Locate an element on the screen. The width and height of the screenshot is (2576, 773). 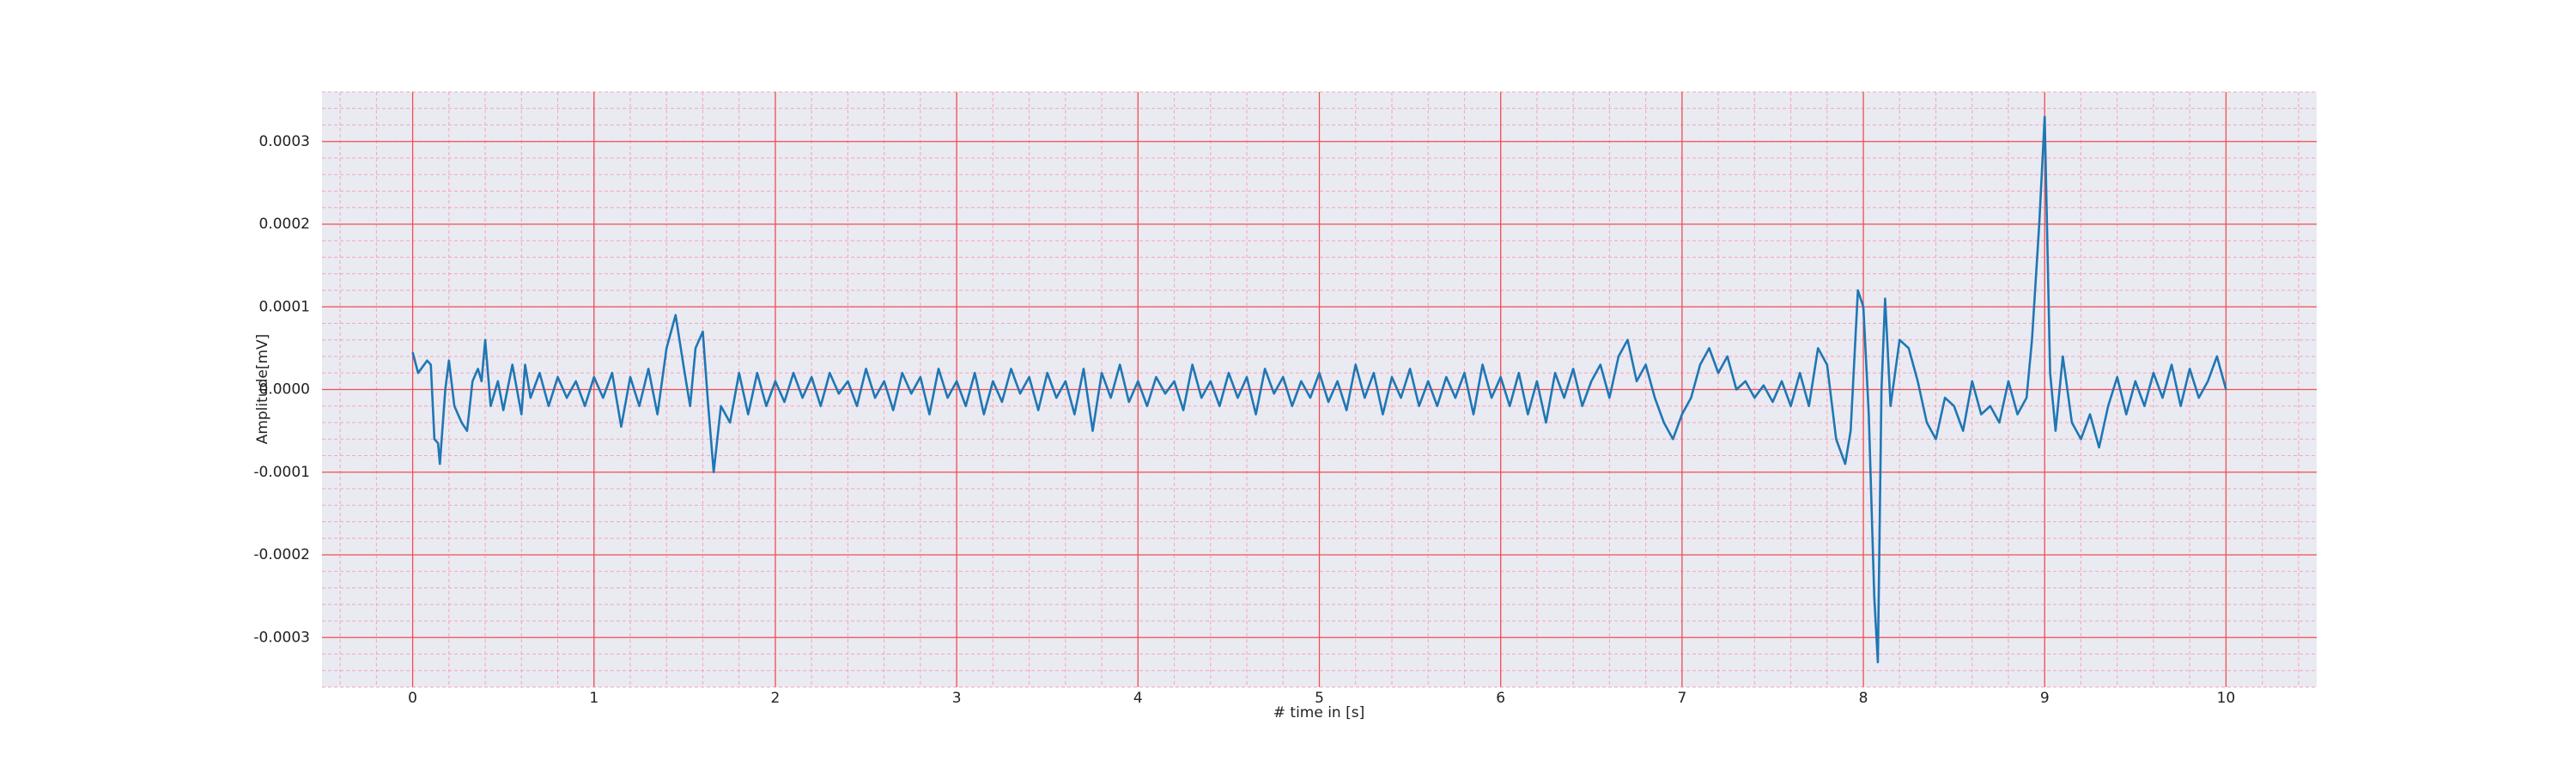
x-tick-label: 10 is located at coordinates (2226, 698).